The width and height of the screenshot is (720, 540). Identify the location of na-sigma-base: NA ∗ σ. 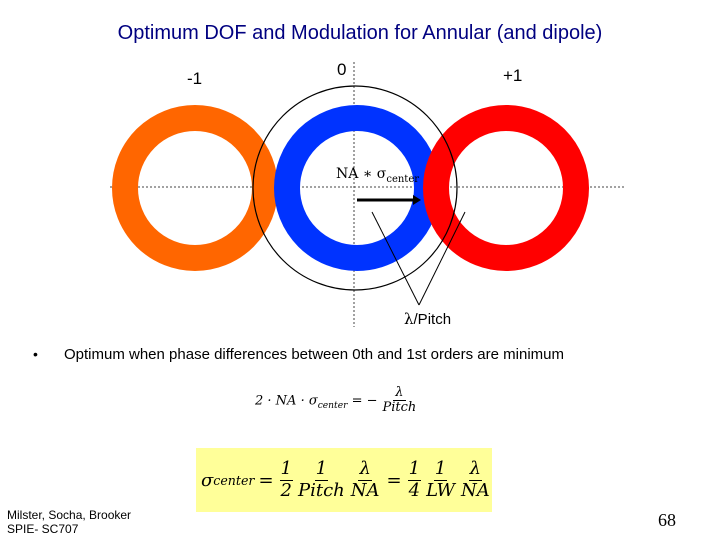
(361, 174).